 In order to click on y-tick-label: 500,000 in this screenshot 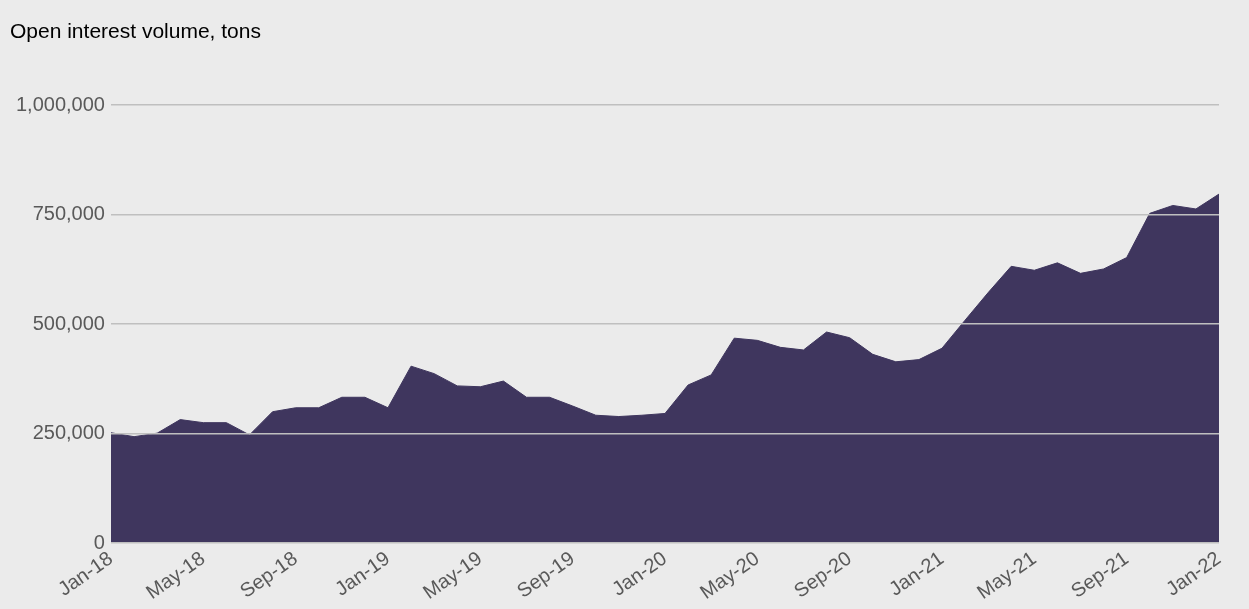, I will do `click(68, 322)`.